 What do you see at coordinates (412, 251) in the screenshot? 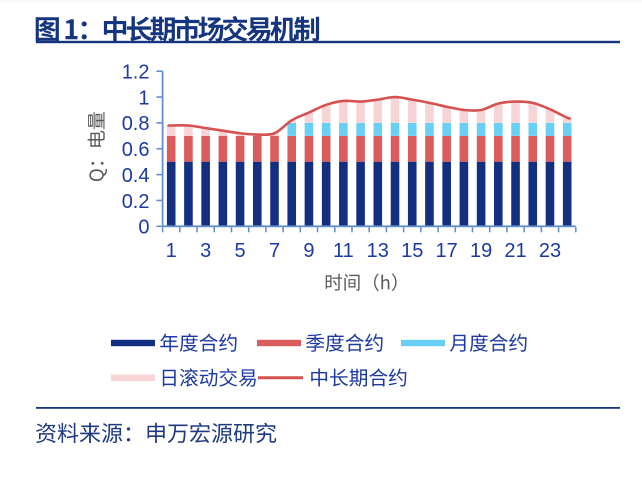
I see `svg-text: 15` at bounding box center [412, 251].